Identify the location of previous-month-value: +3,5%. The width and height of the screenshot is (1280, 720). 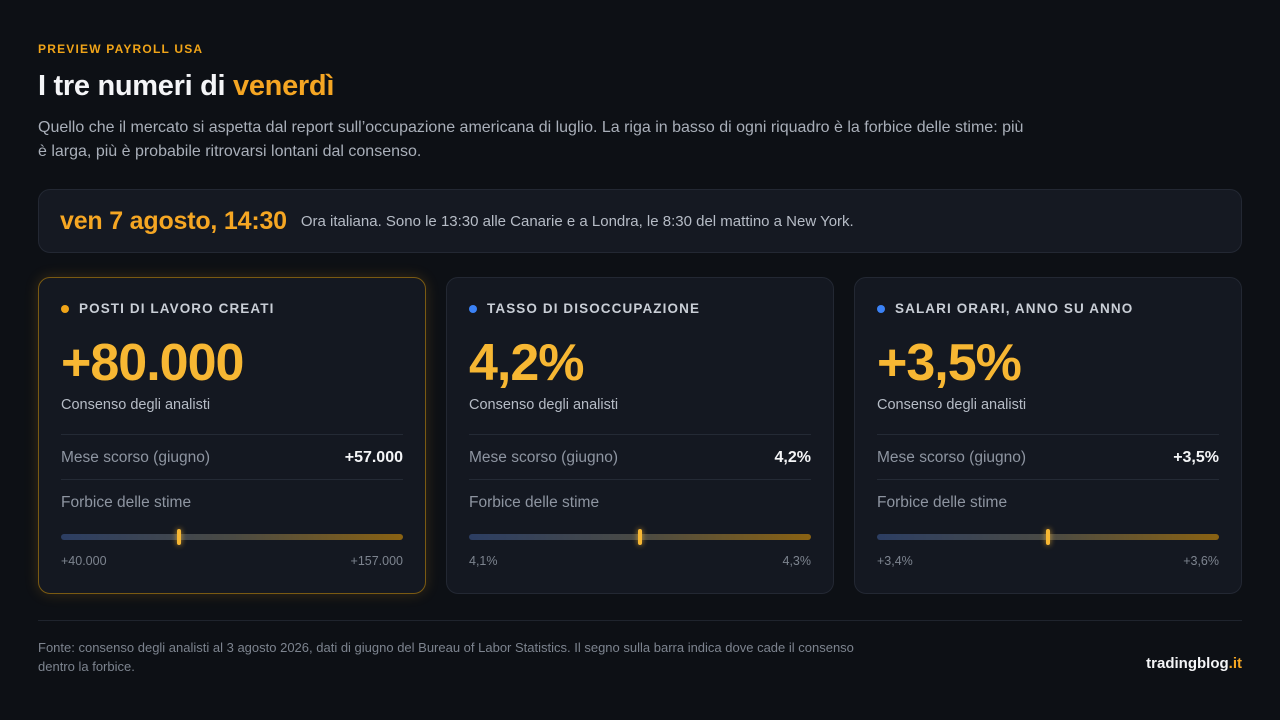
(1196, 457).